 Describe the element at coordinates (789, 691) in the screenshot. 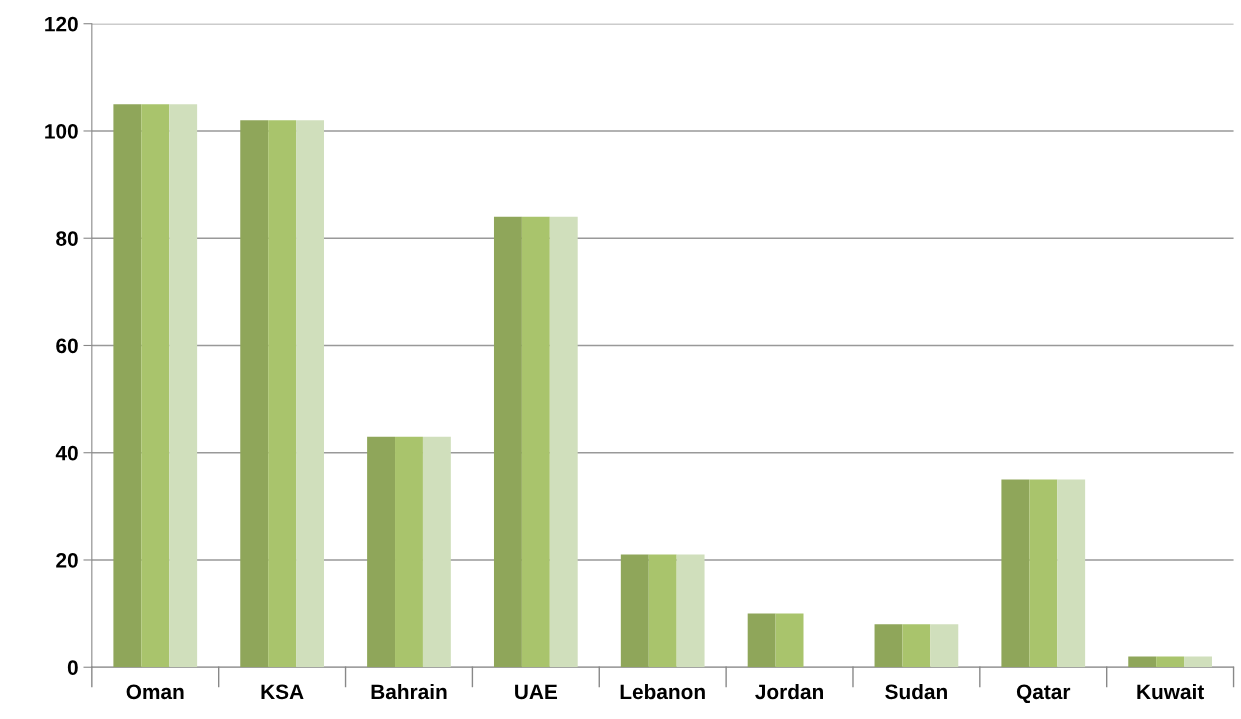

I see `x-tick-label: Jordan` at that location.